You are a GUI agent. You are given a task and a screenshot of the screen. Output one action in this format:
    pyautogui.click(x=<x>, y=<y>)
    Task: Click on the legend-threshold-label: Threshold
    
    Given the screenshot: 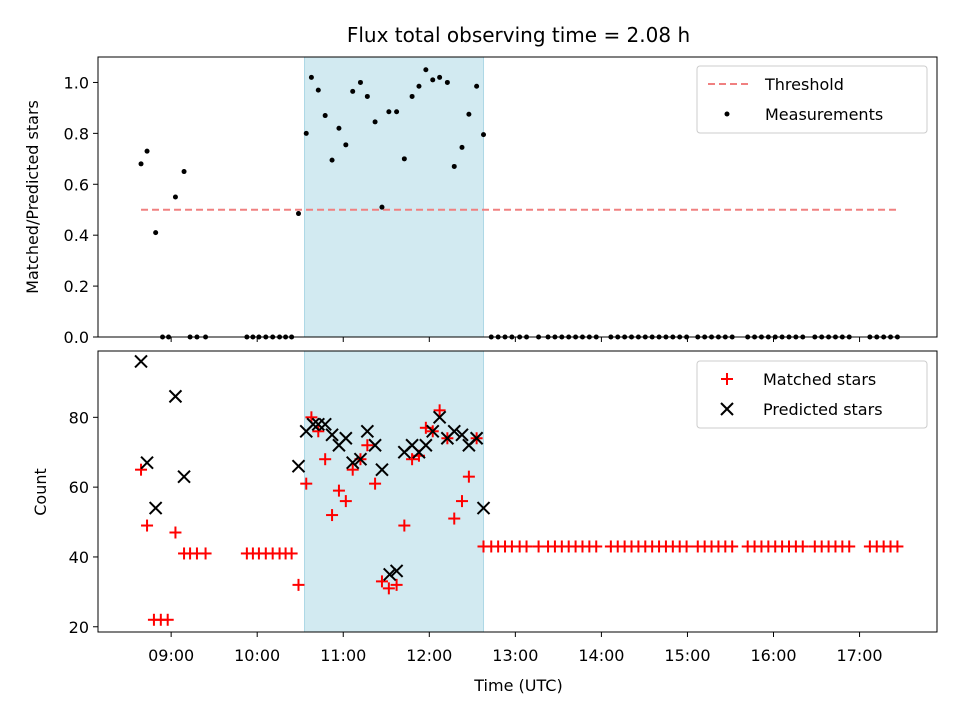 What is the action you would take?
    pyautogui.click(x=804, y=84)
    